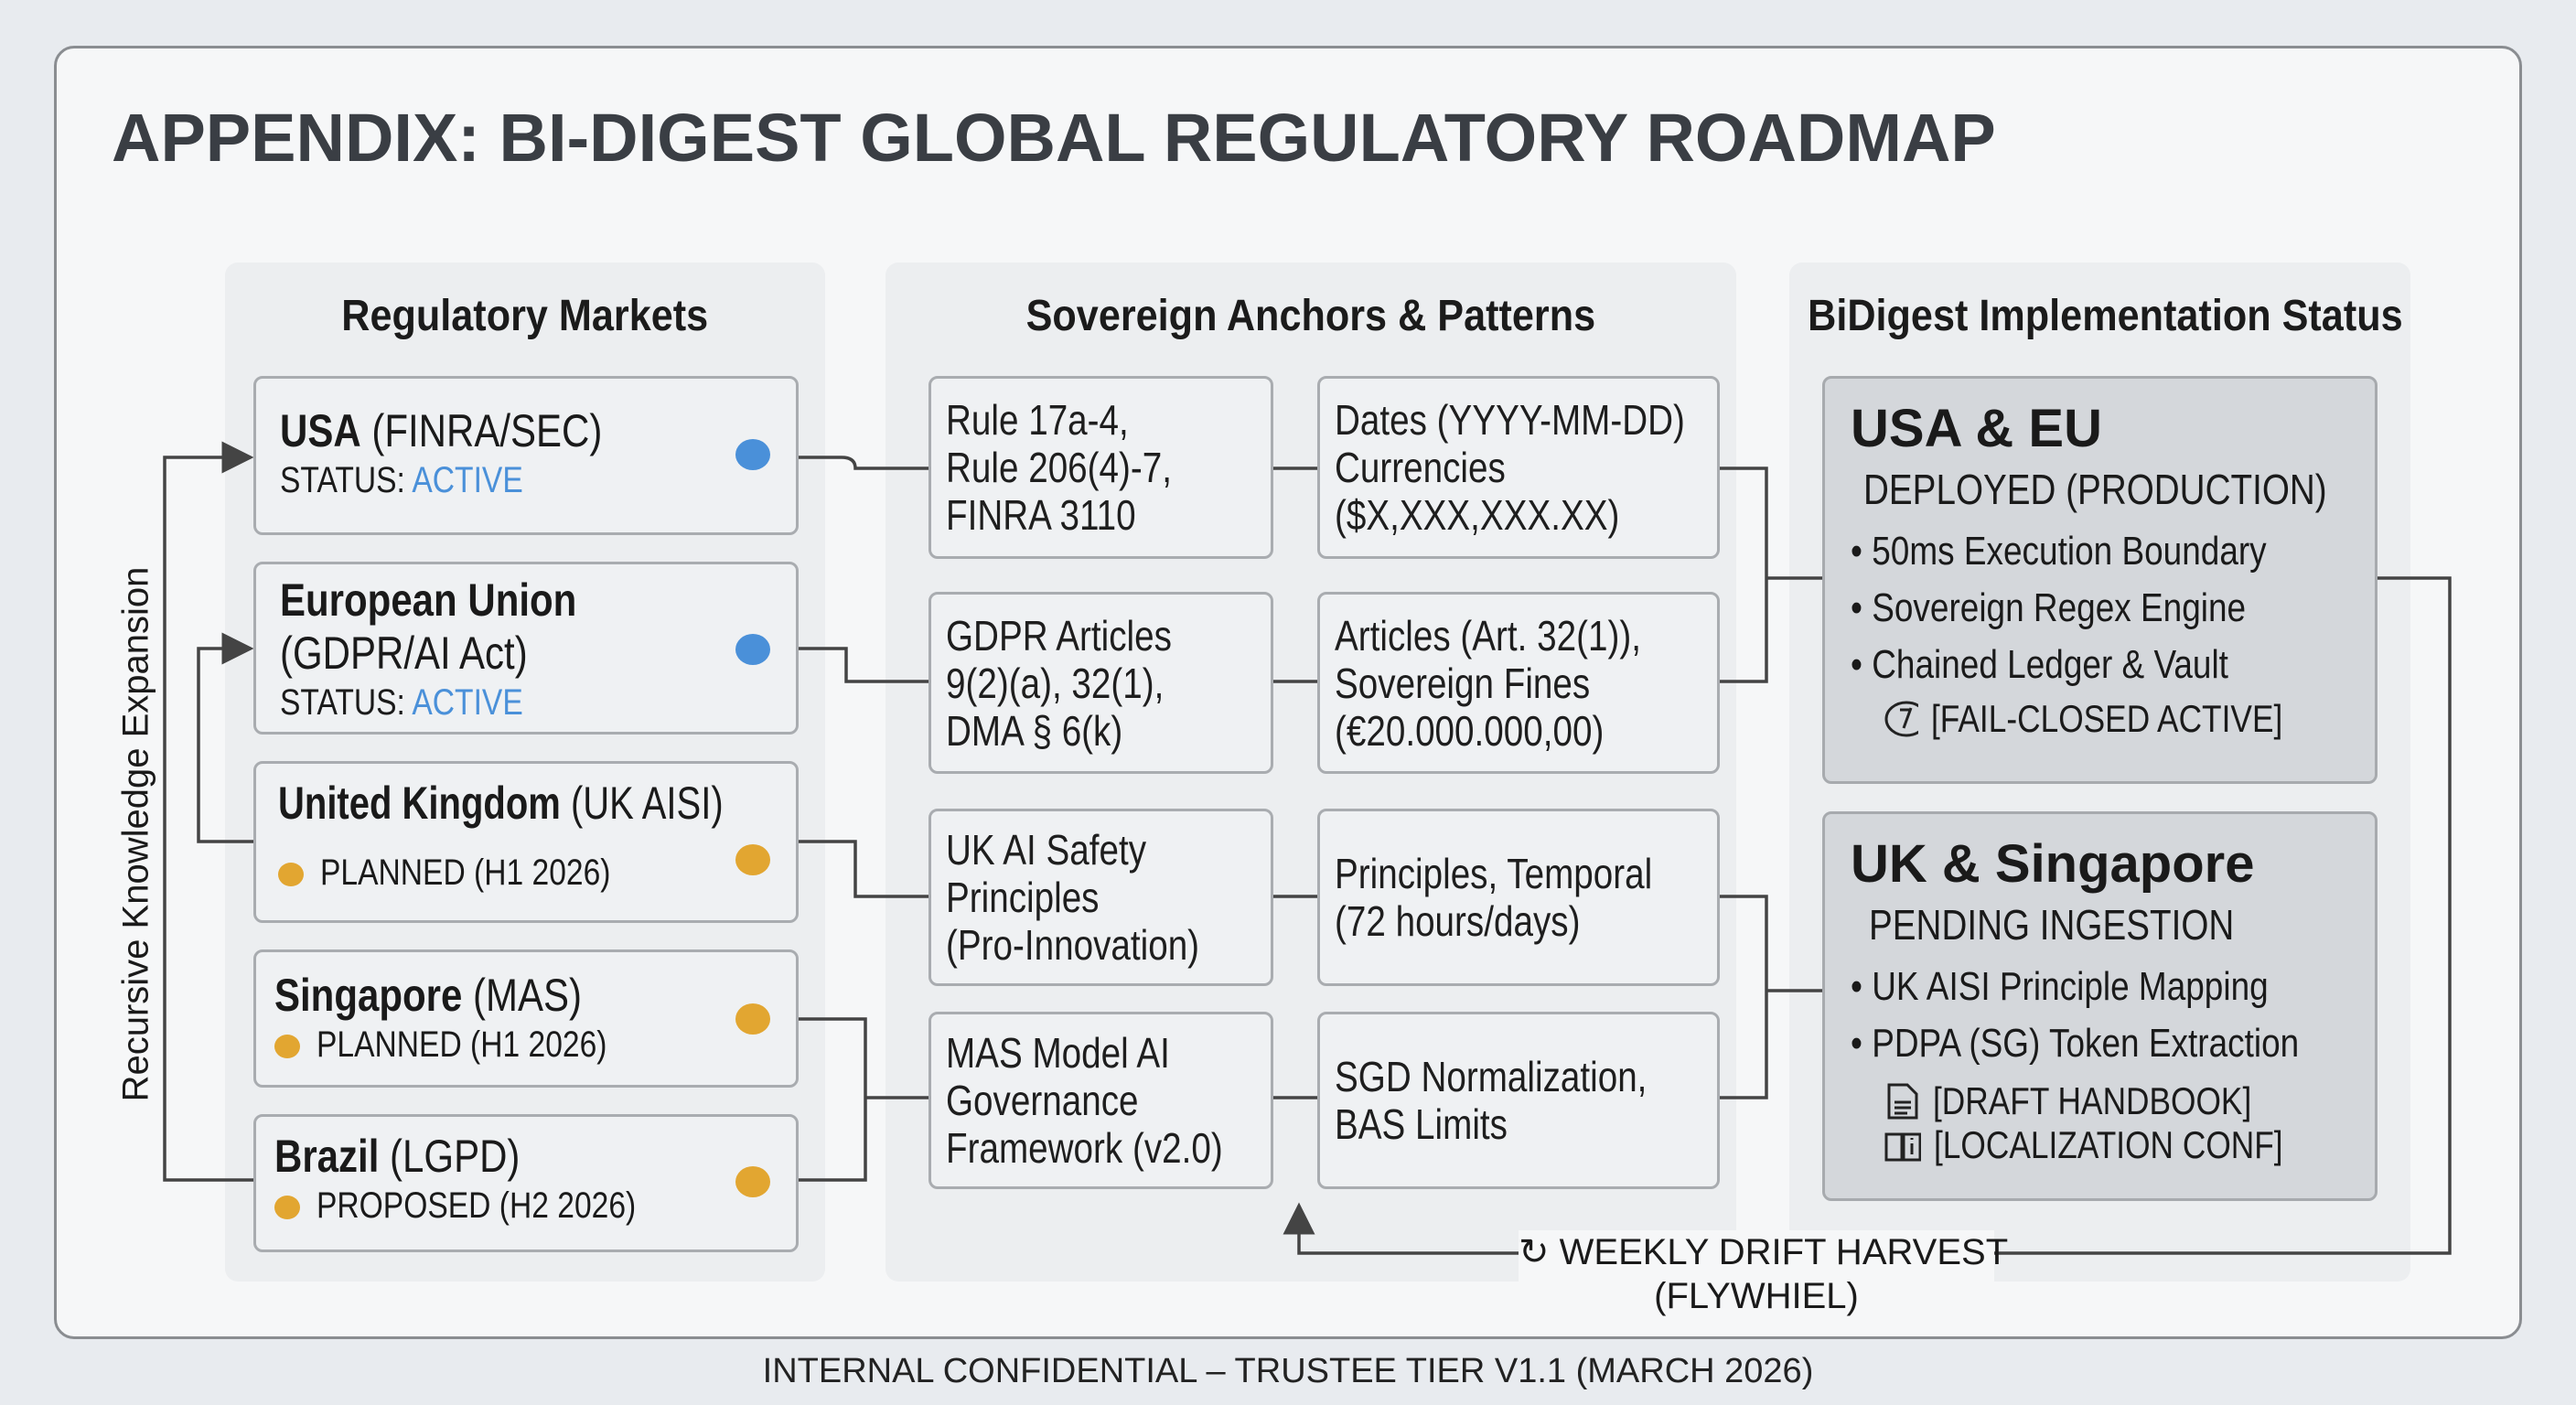 The image size is (2576, 1405). I want to click on anchor-pattern-card: SGD Normalization, BAS Limits, so click(1519, 1100).